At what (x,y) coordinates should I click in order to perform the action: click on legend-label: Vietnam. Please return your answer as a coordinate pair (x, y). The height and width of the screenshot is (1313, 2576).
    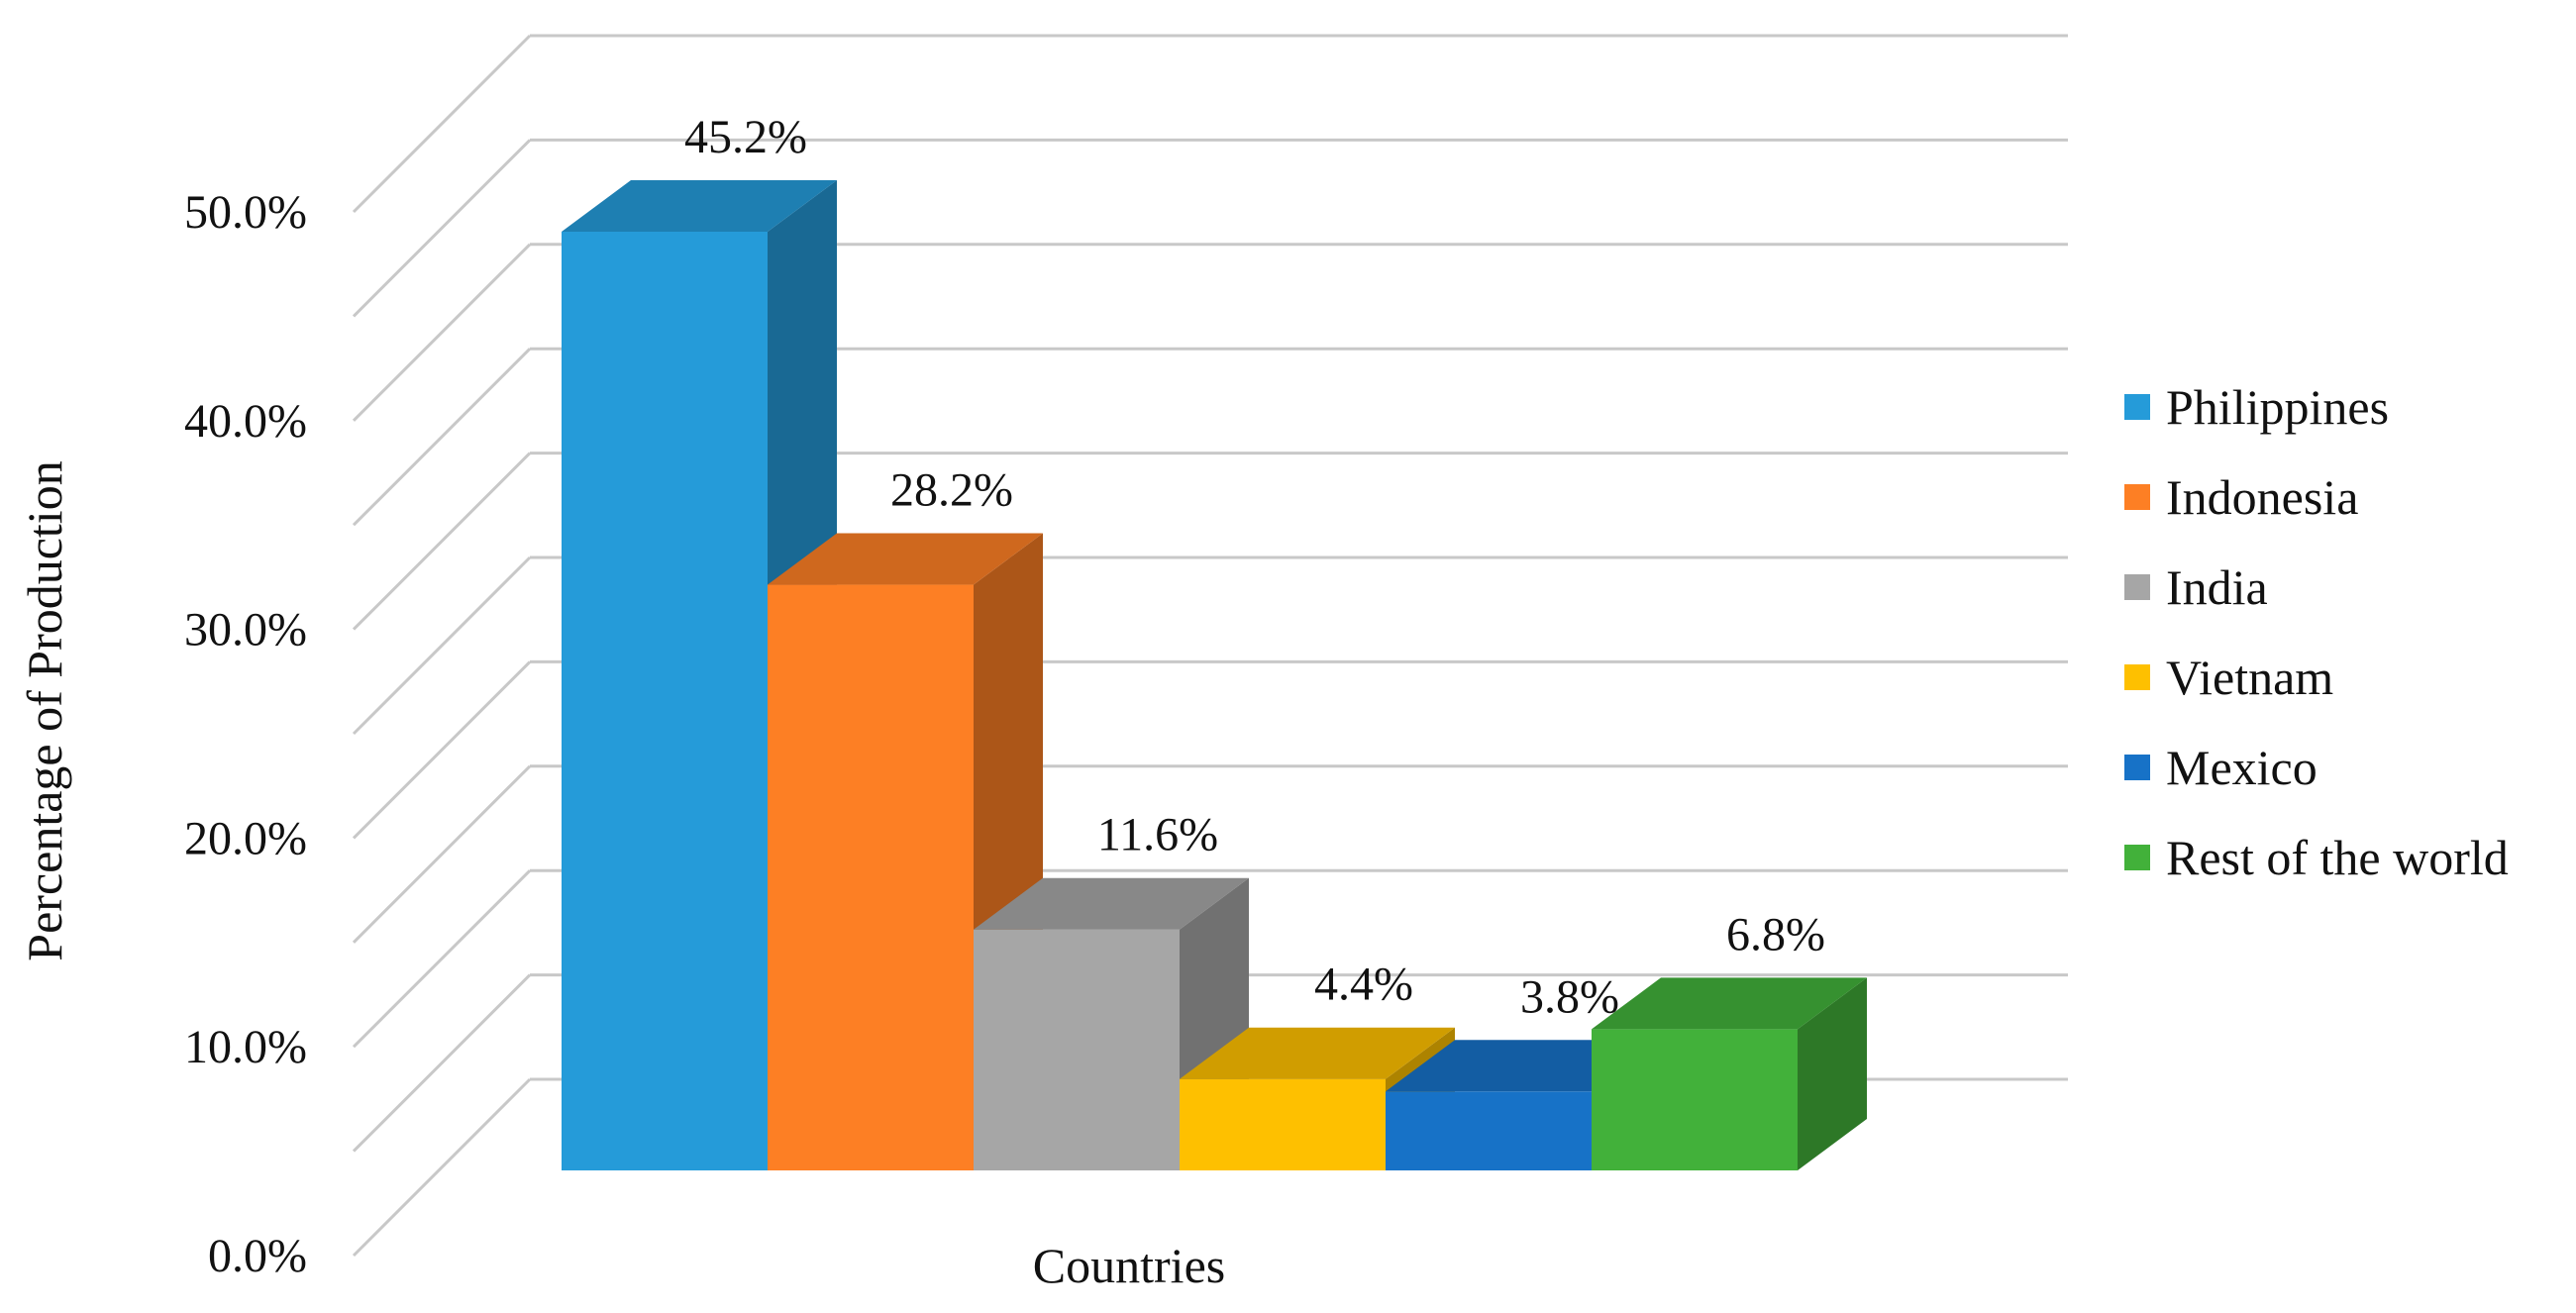
    Looking at the image, I should click on (2249, 677).